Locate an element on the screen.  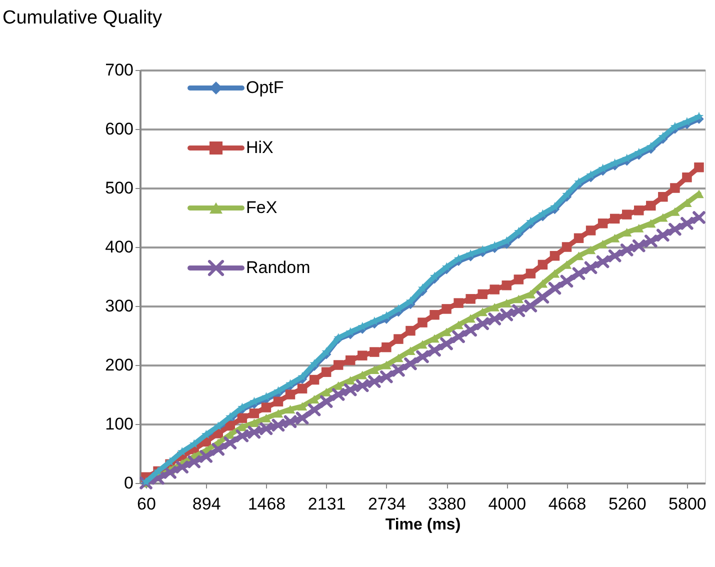
legend-label: HiX is located at coordinates (260, 147).